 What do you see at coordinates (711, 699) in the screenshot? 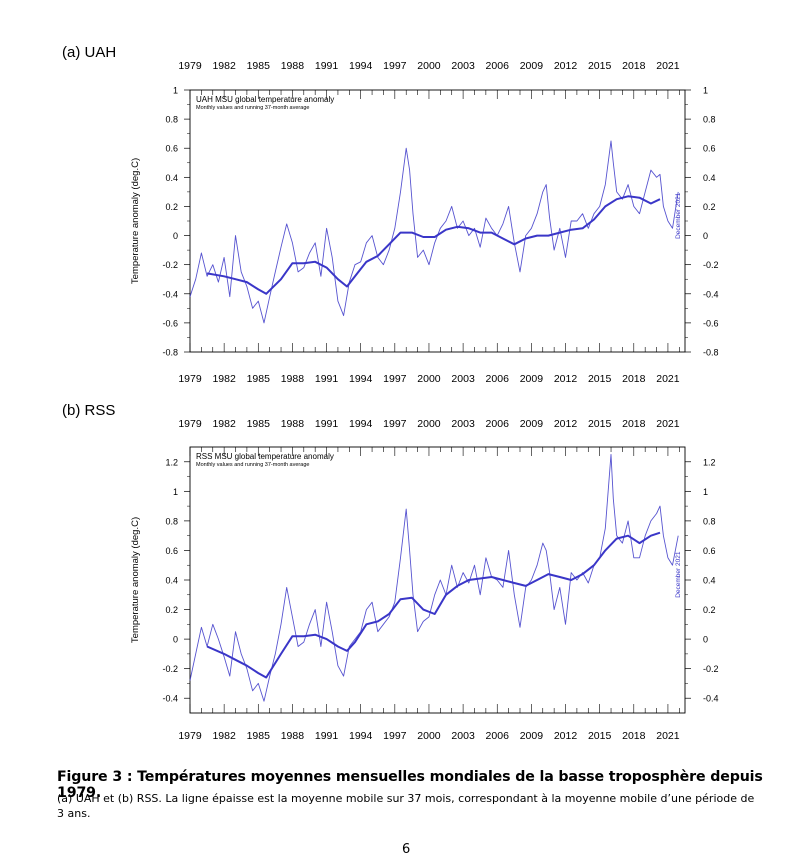
I see `y-tick-label-right: -0.4` at bounding box center [711, 699].